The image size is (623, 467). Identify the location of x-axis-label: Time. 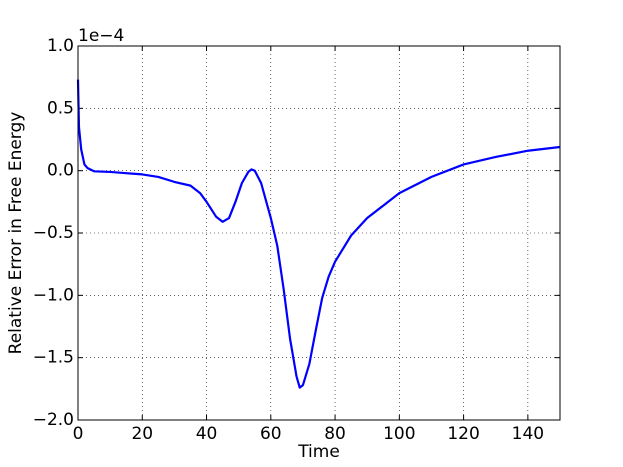
(318, 452).